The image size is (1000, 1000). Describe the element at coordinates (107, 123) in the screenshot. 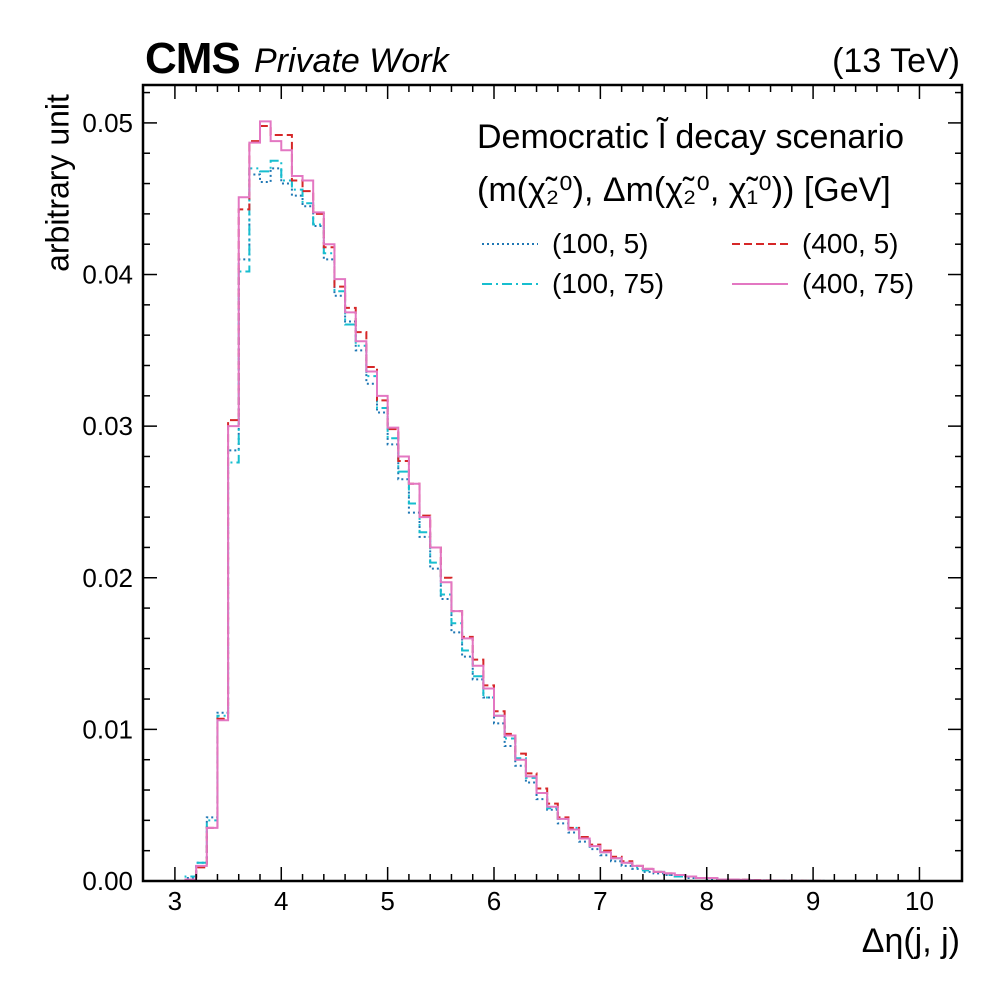

I see `y-tick-label: 0.05` at that location.